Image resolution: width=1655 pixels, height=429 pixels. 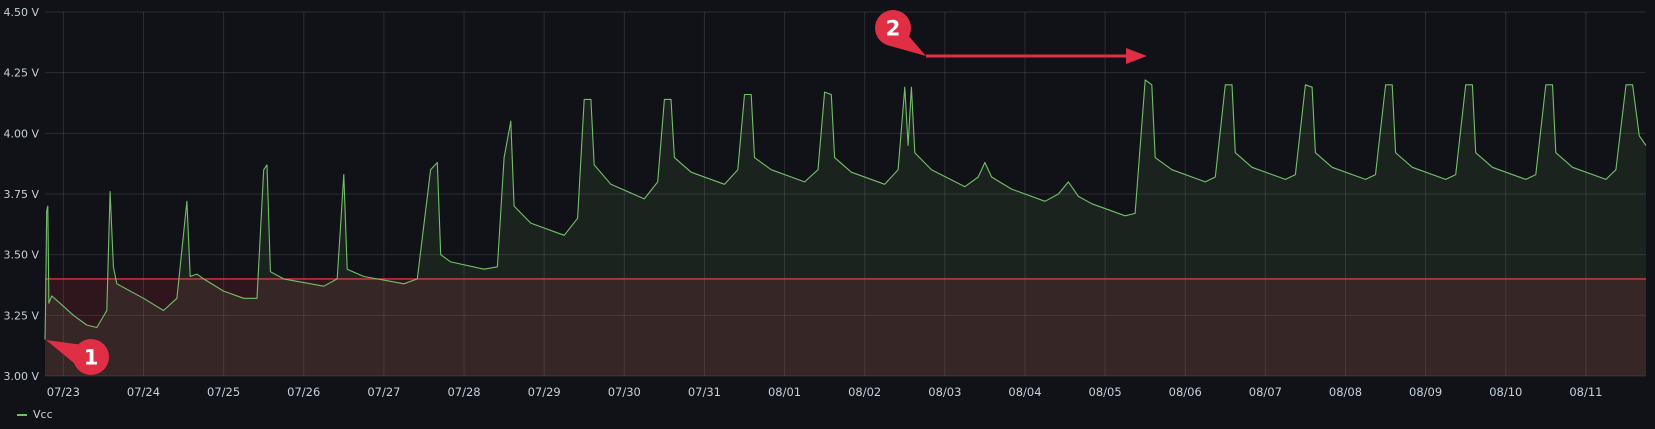 I want to click on x-tick-label: 08/10, so click(x=1505, y=392).